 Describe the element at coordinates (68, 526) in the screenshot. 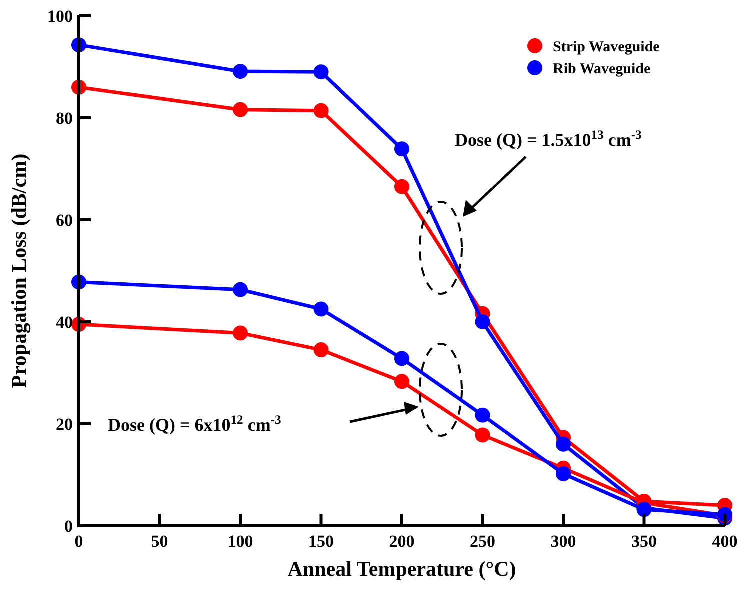

I see `y-tick-label: 0` at that location.